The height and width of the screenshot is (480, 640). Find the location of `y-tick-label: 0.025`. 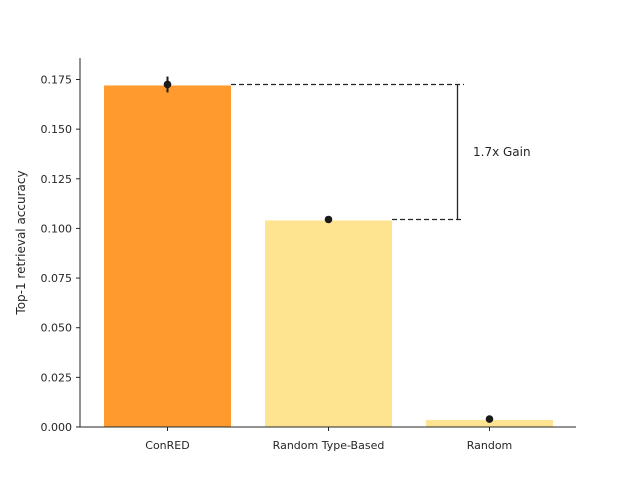

y-tick-label: 0.025 is located at coordinates (57, 377).